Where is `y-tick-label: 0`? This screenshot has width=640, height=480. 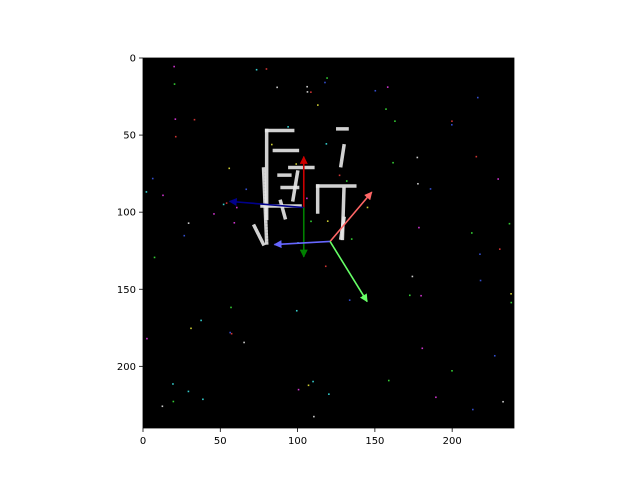 y-tick-label: 0 is located at coordinates (133, 59).